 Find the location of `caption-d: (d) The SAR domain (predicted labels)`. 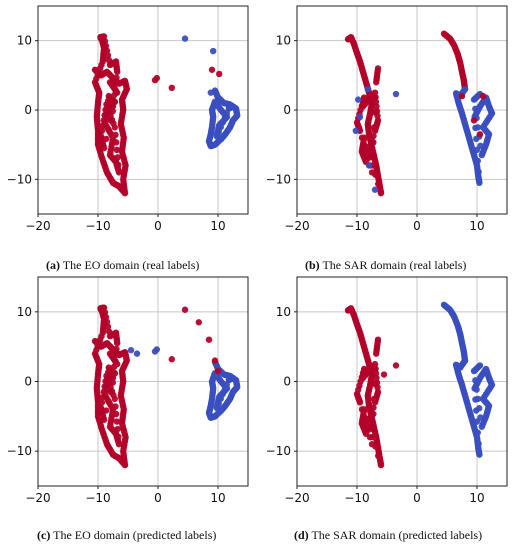

caption-d: (d) The SAR domain (predicted labels) is located at coordinates (388, 535).